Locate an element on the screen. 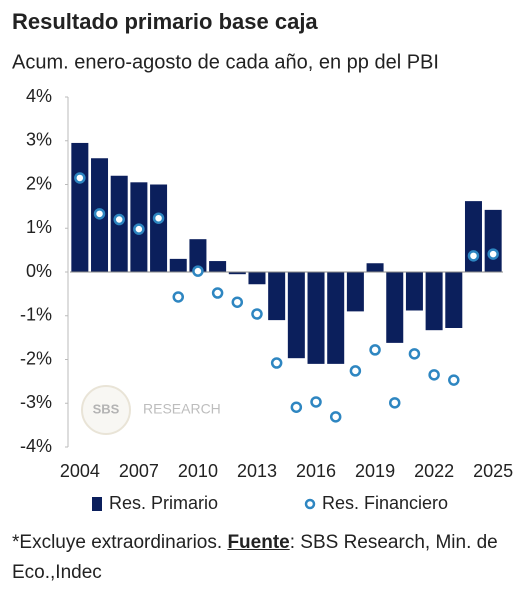  footnote-note: *Excluye extraordinarios. is located at coordinates (120, 542).